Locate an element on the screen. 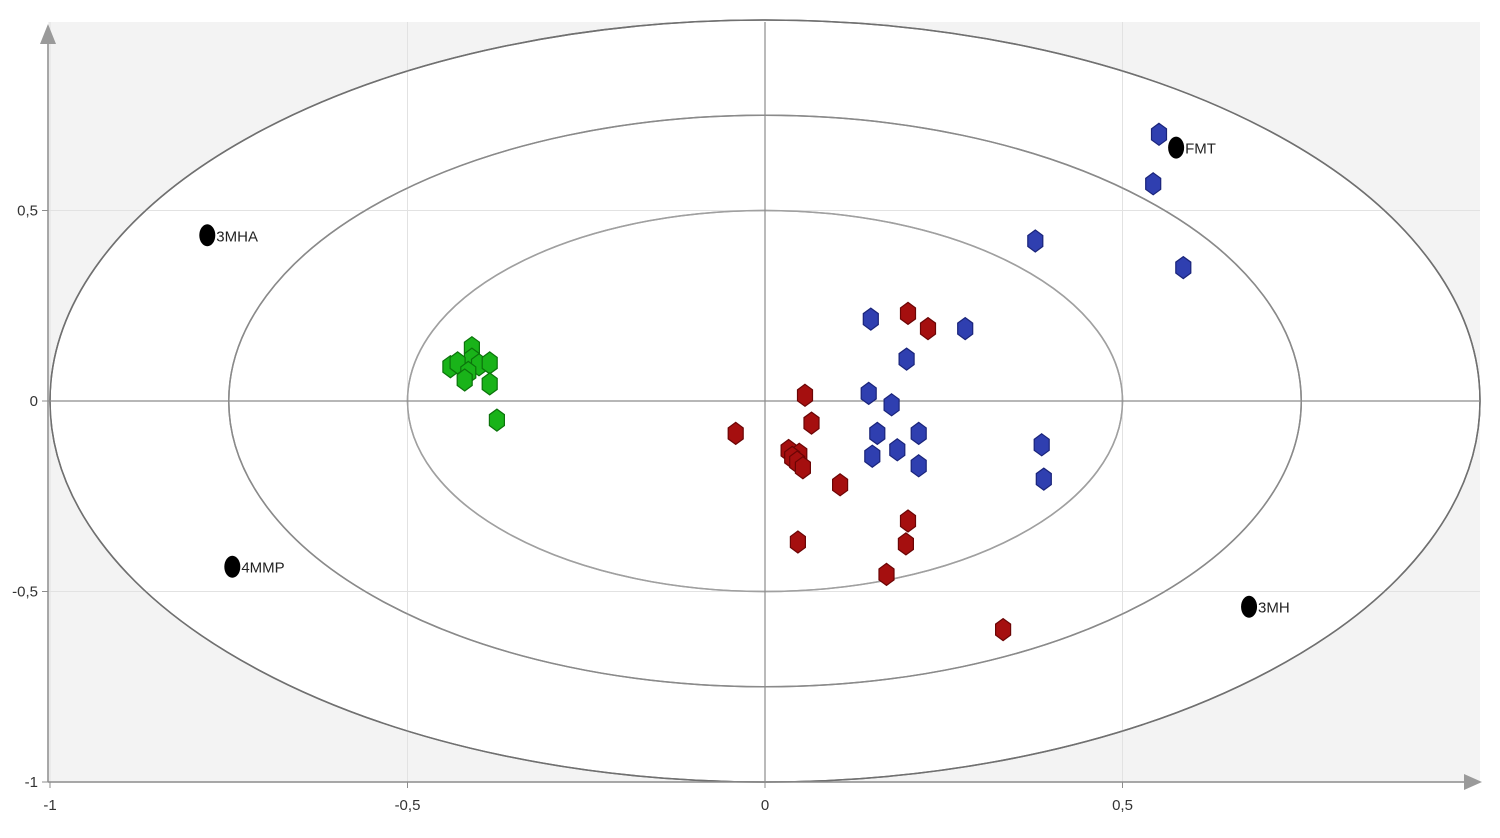 This screenshot has height=838, width=1500. x-tick-label: 0,5 is located at coordinates (1122, 805).